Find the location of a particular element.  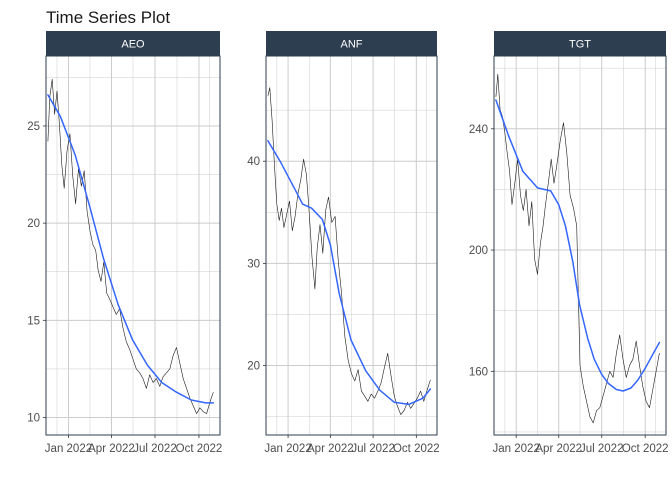

y-tick-label: 240 is located at coordinates (478, 130).